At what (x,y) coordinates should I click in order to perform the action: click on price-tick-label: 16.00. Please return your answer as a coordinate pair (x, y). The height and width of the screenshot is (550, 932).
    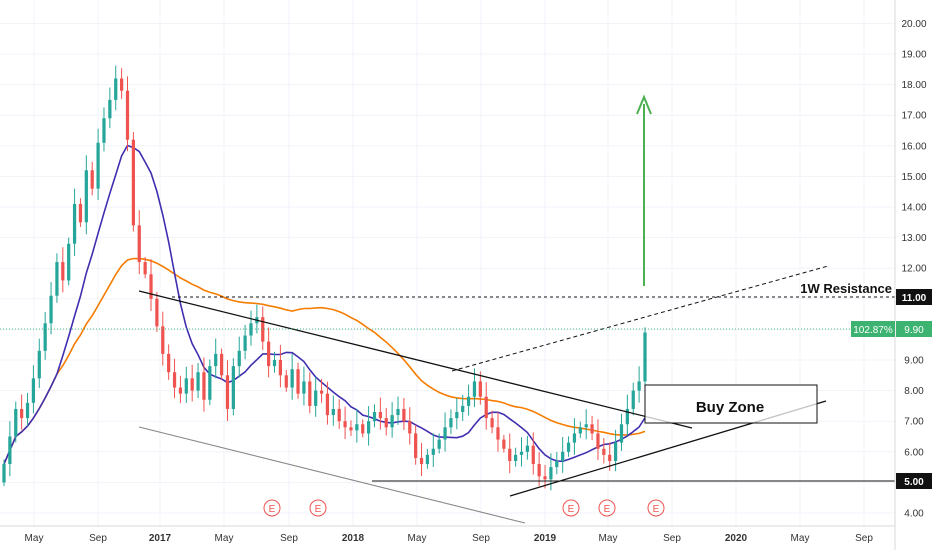
    Looking at the image, I should click on (913, 146).